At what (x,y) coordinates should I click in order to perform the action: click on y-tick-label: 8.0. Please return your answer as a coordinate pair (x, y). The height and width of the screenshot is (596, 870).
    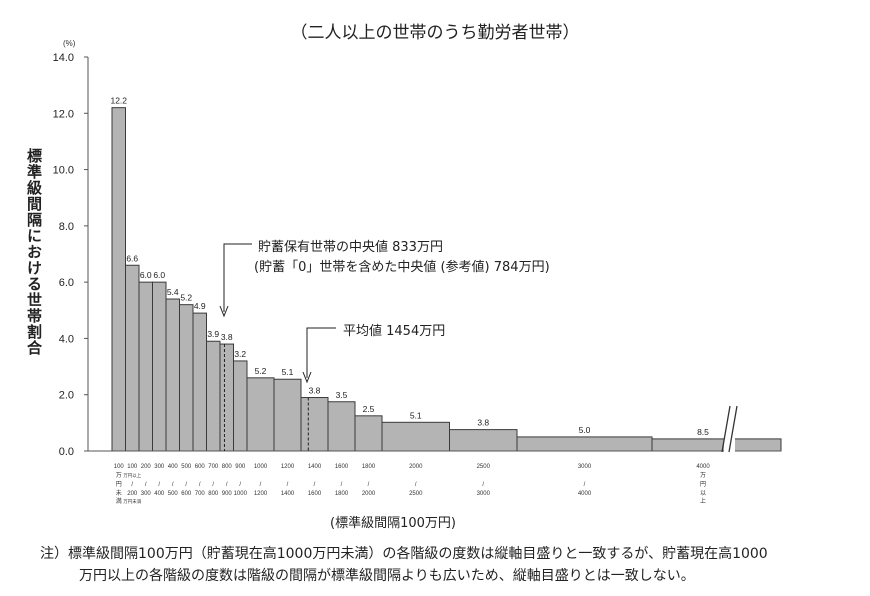
    Looking at the image, I should click on (66, 227).